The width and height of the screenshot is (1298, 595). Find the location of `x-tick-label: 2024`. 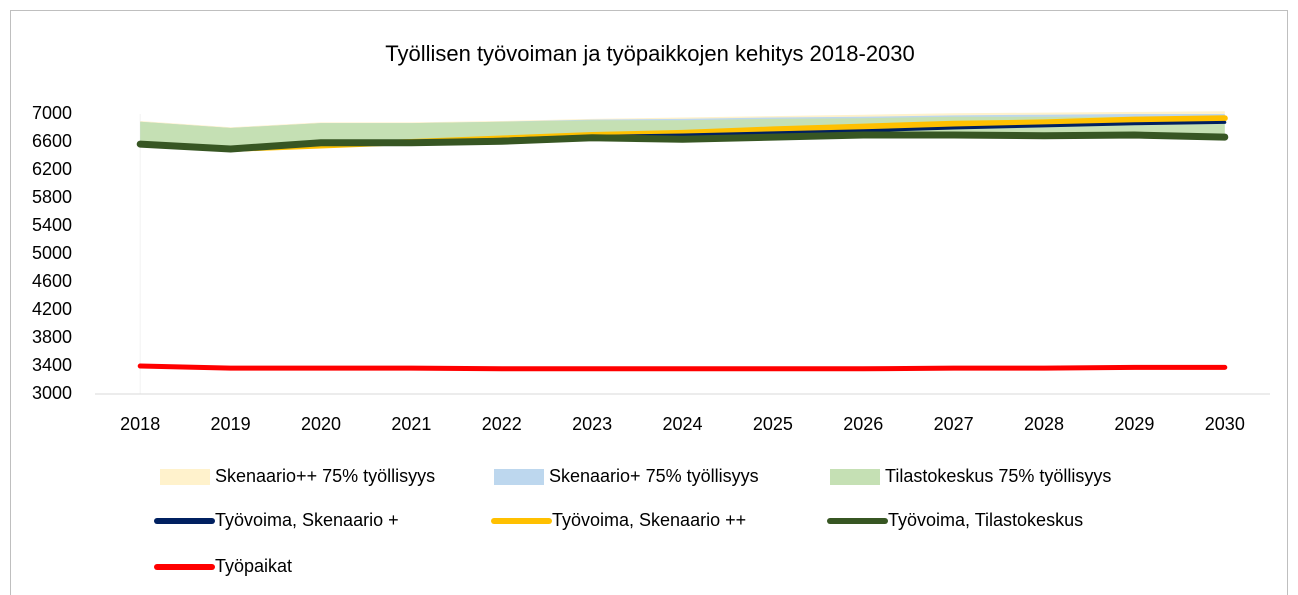

x-tick-label: 2024 is located at coordinates (682, 424).